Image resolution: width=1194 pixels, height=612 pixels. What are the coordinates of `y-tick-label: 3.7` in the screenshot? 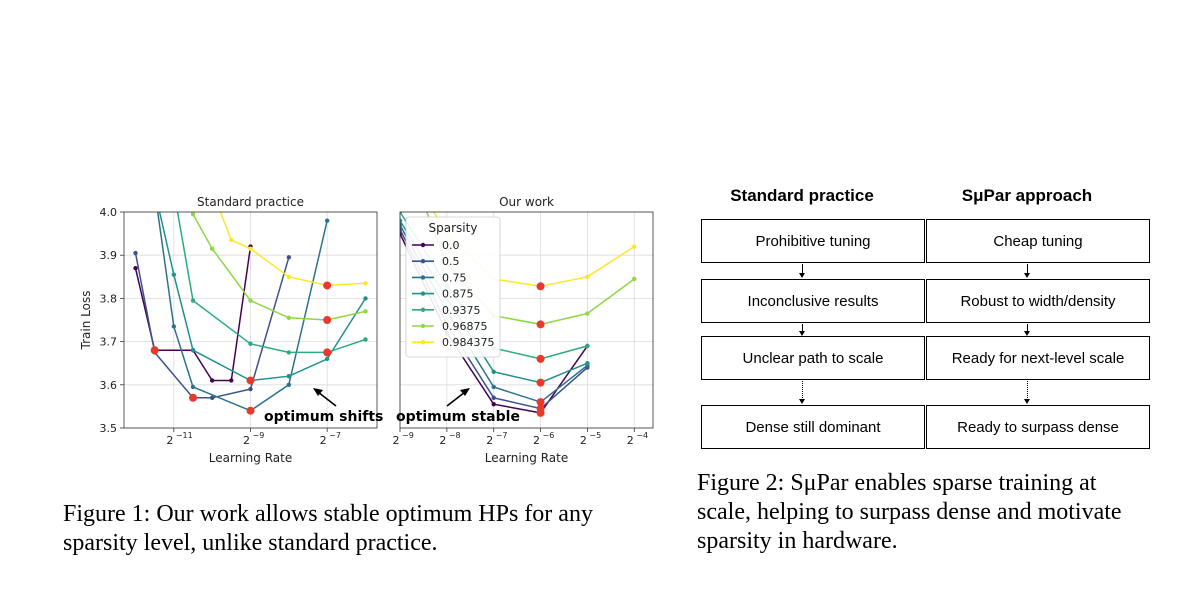 It's located at (109, 342).